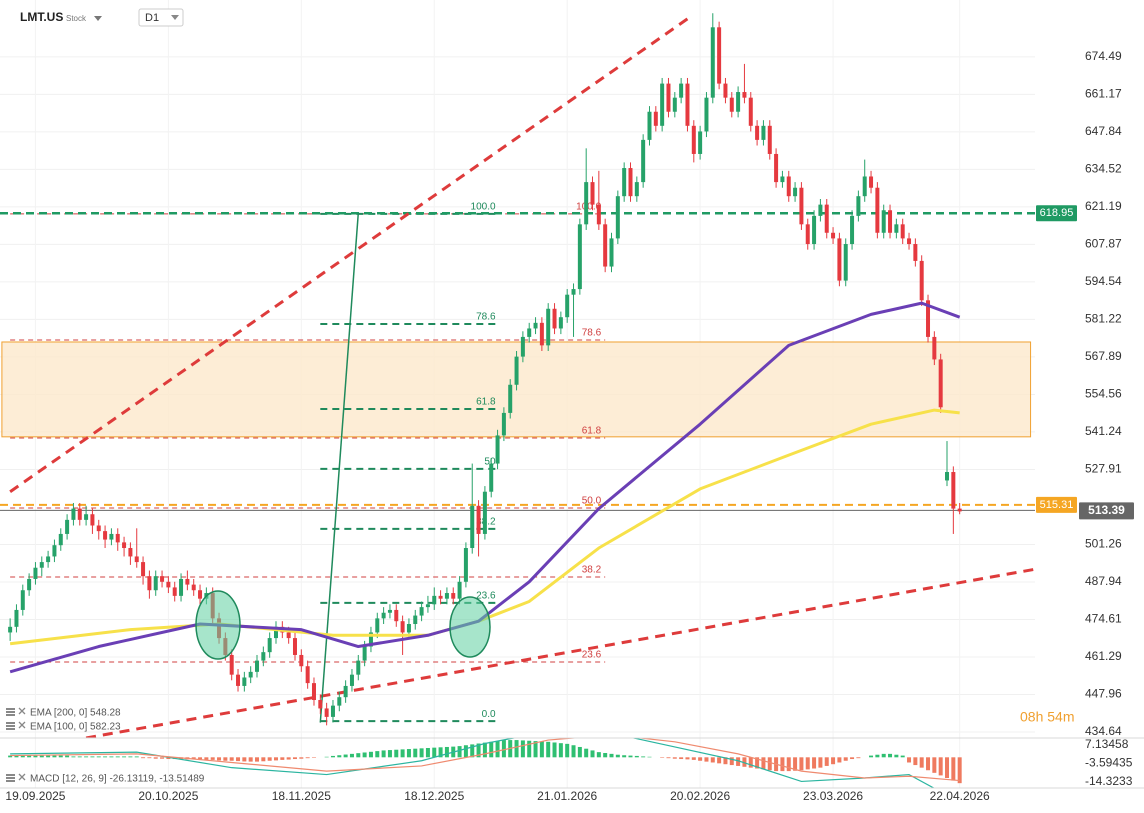 This screenshot has width=1144, height=813. What do you see at coordinates (168, 796) in the screenshot?
I see `x-tick-label: 20.10.2025` at bounding box center [168, 796].